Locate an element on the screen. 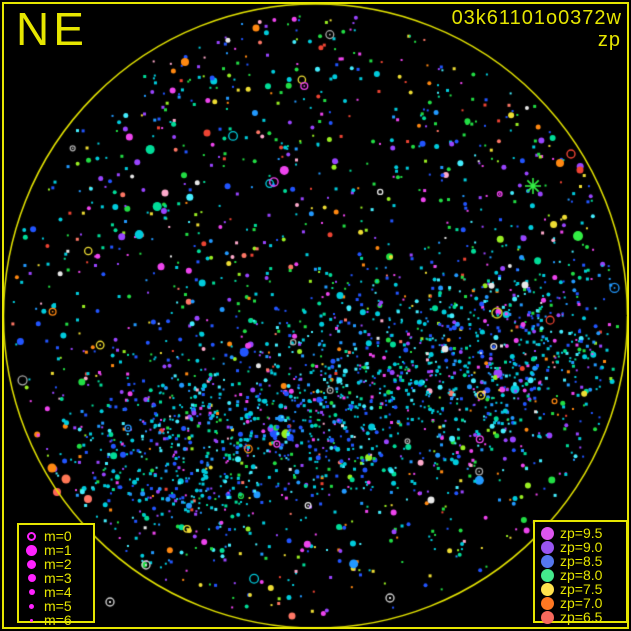  legend-row-zp80: zp=8.0 is located at coordinates (580, 575).